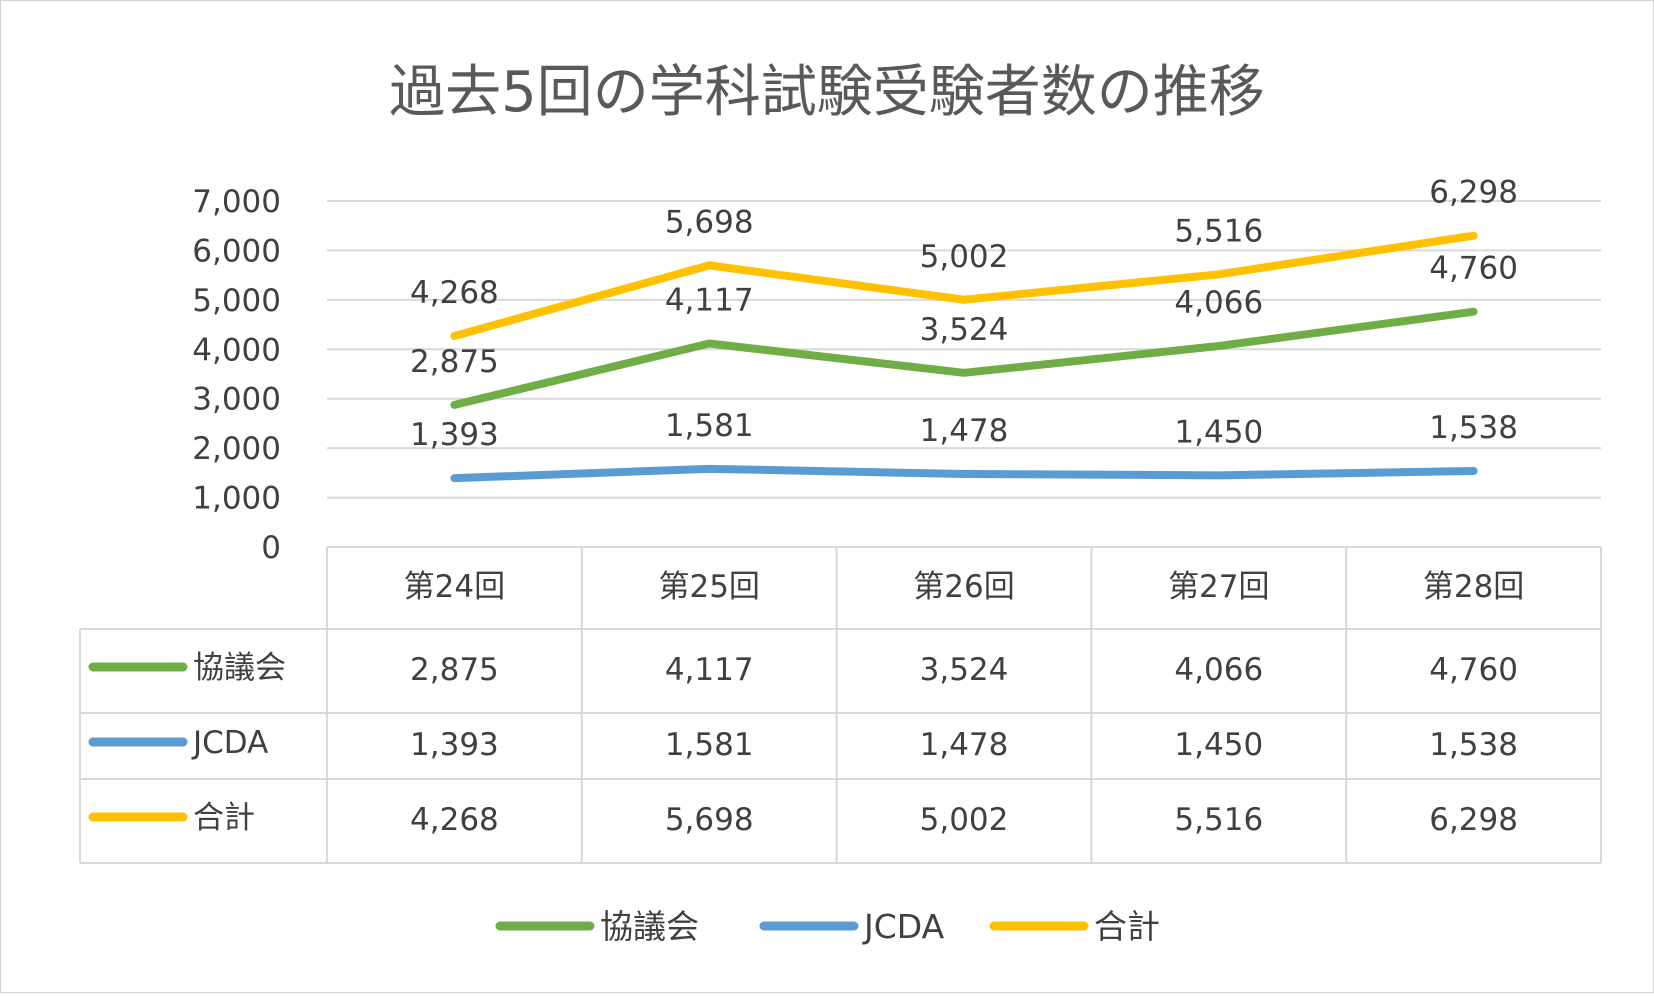  I want to click on category-label: 第27回, so click(1218, 587).